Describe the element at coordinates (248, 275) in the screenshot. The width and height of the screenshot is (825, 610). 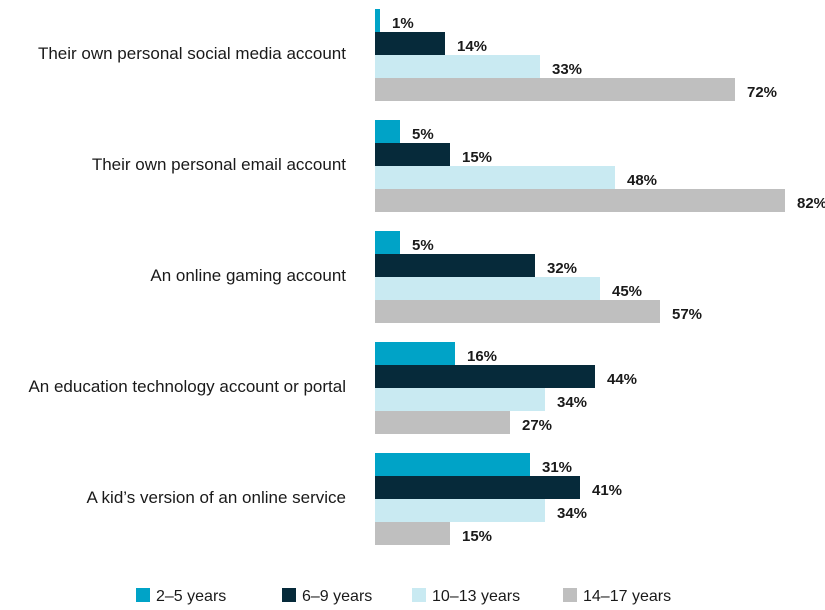
I see `category-label: An online gaming account` at that location.